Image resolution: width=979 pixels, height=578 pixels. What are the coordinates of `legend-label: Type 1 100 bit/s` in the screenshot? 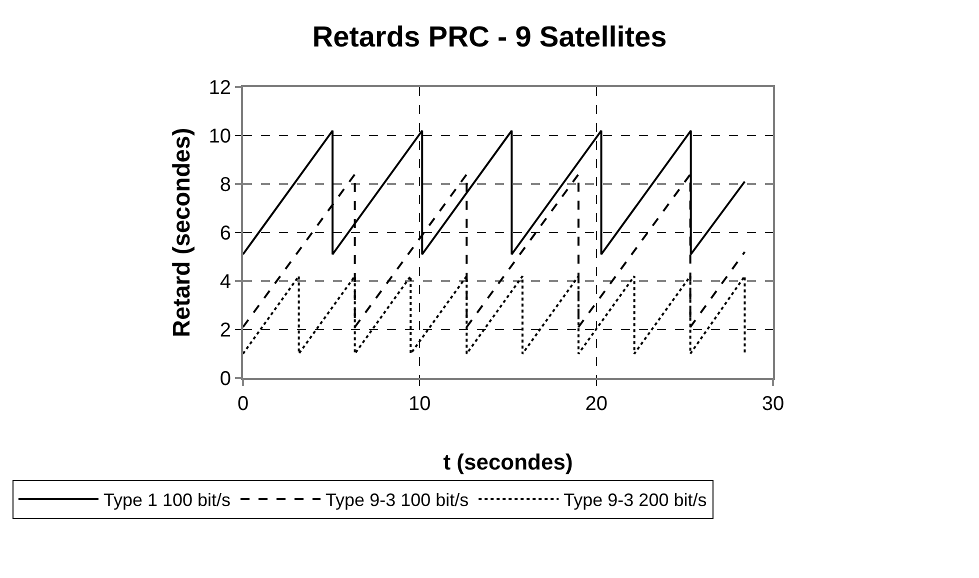 It's located at (167, 500).